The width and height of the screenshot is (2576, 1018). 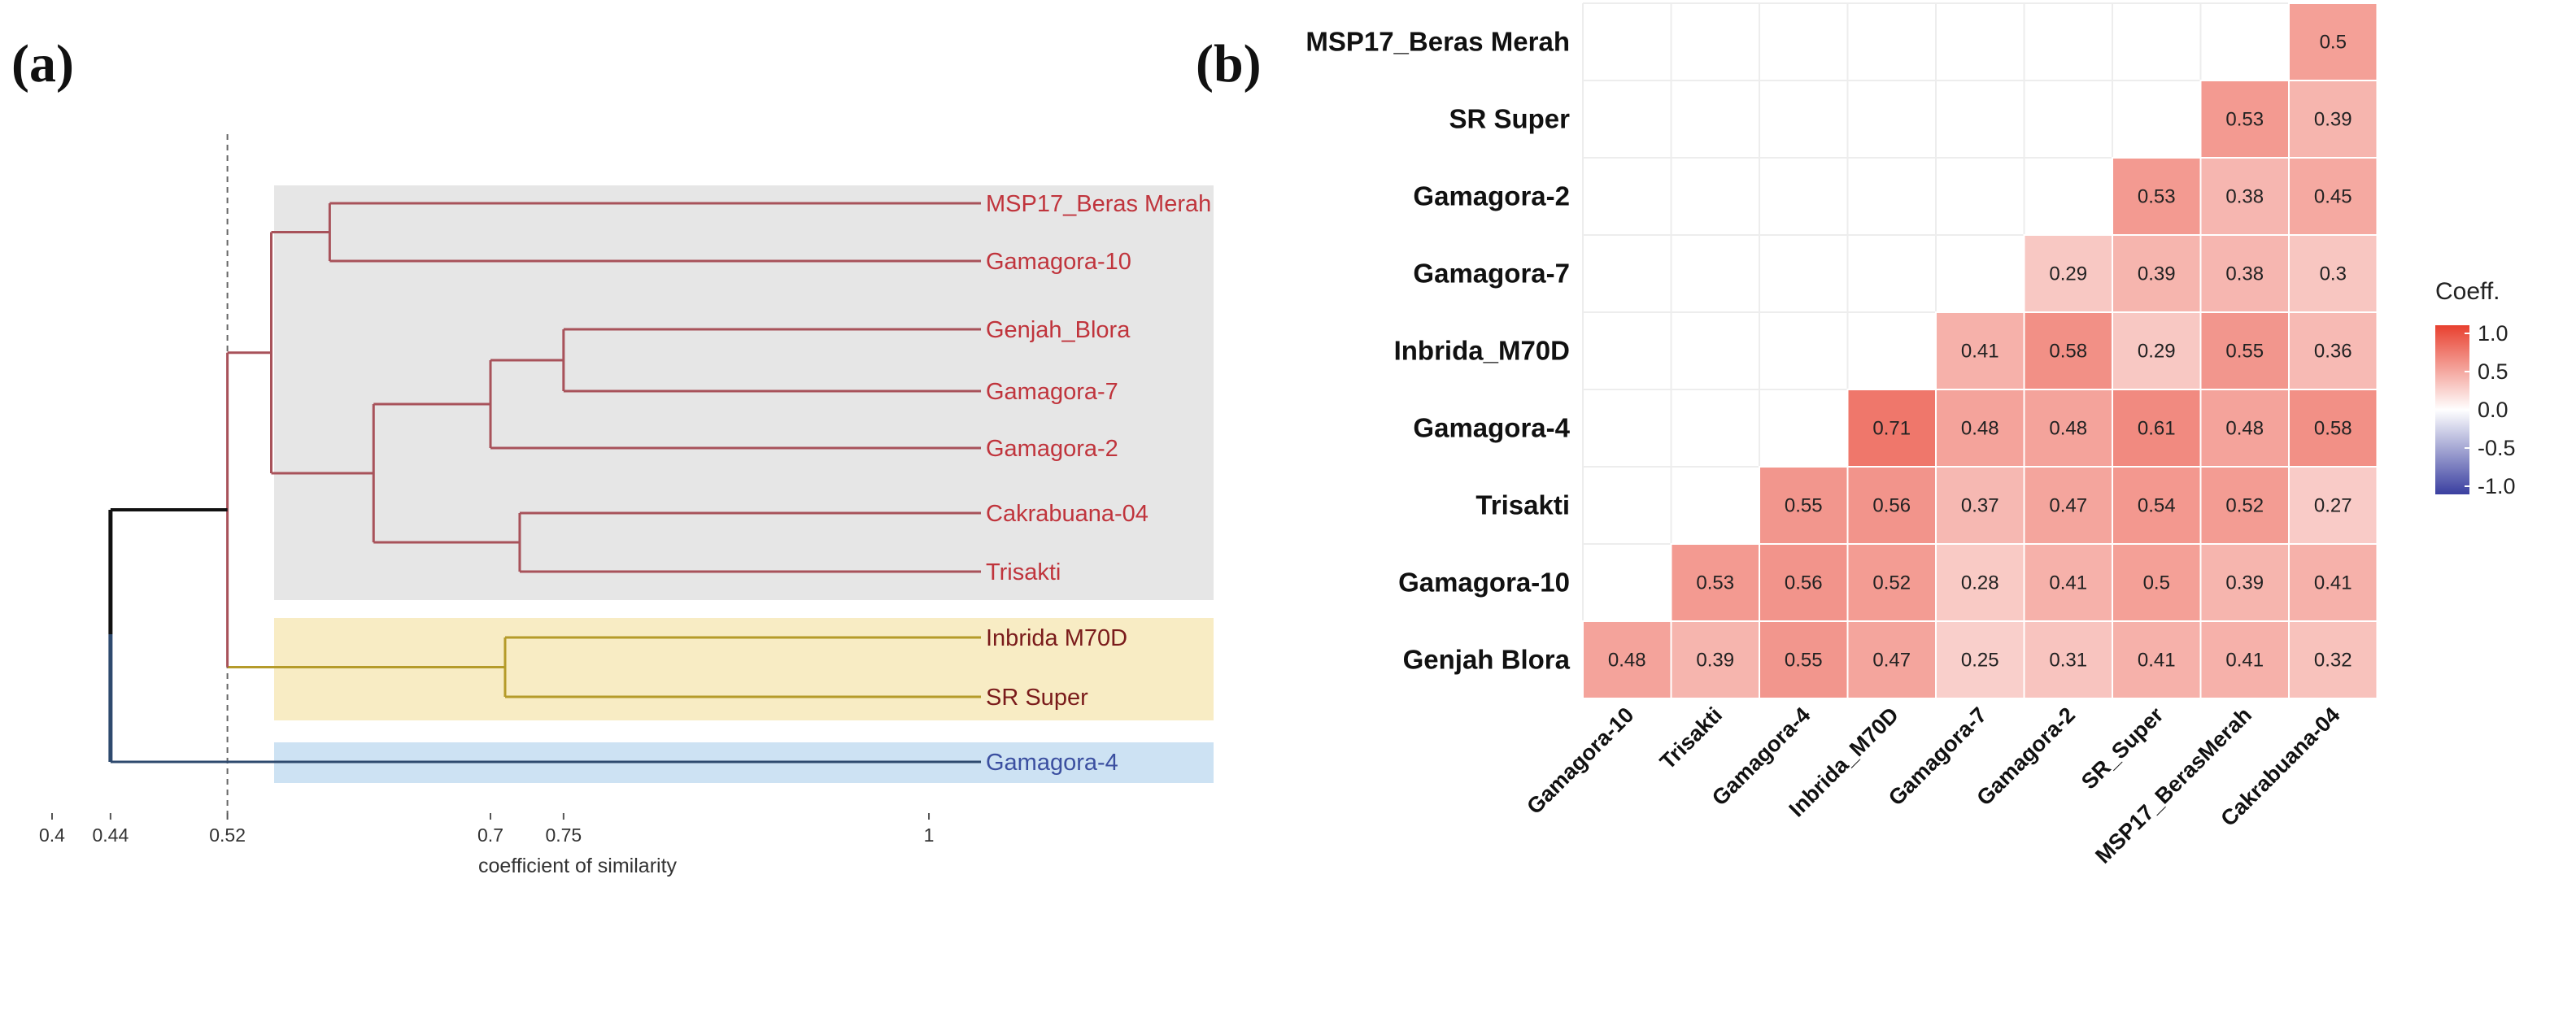 I want to click on leaf-label: Inbrida M70D, so click(x=1056, y=638).